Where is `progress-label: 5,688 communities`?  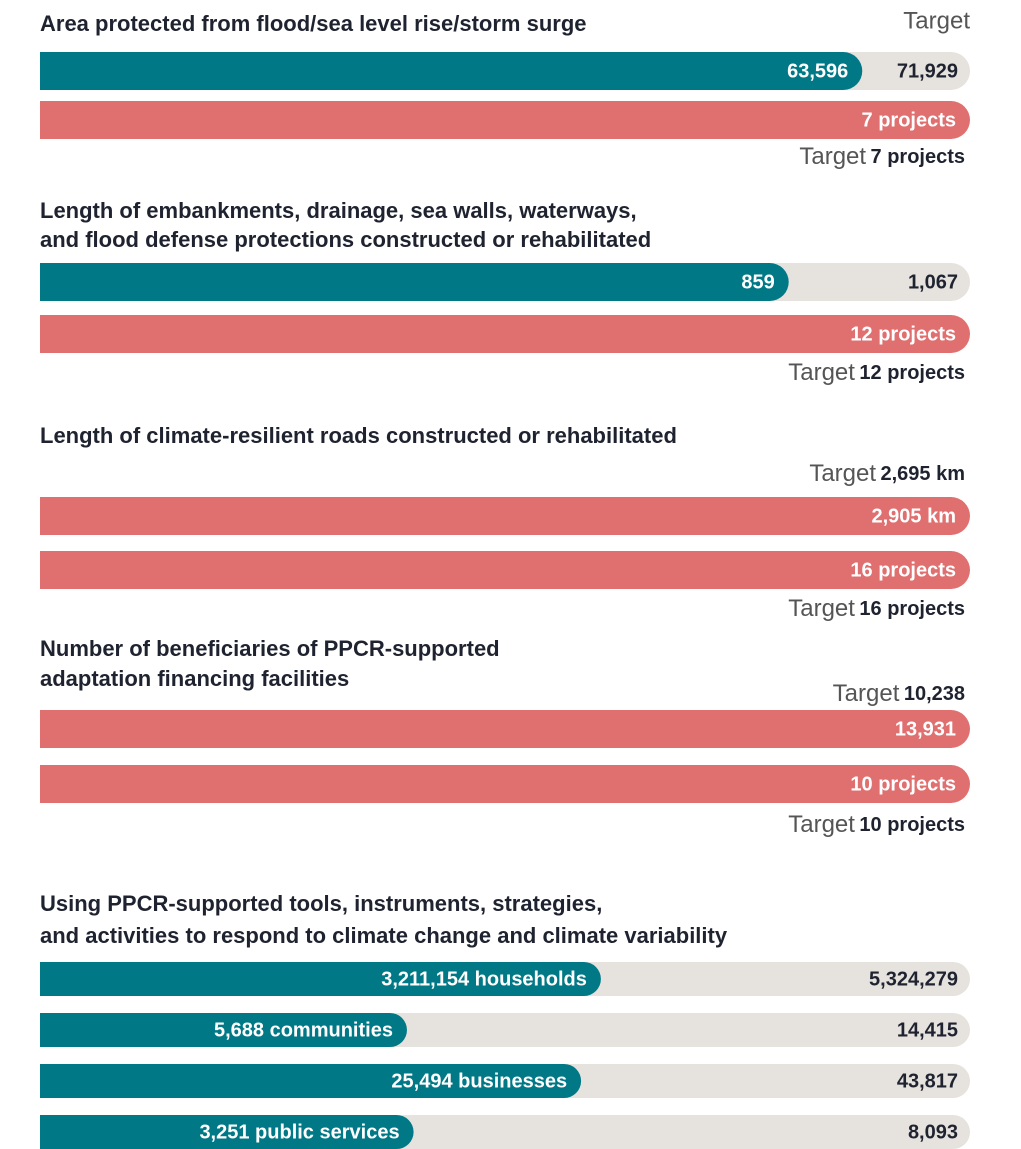 progress-label: 5,688 communities is located at coordinates (303, 1030).